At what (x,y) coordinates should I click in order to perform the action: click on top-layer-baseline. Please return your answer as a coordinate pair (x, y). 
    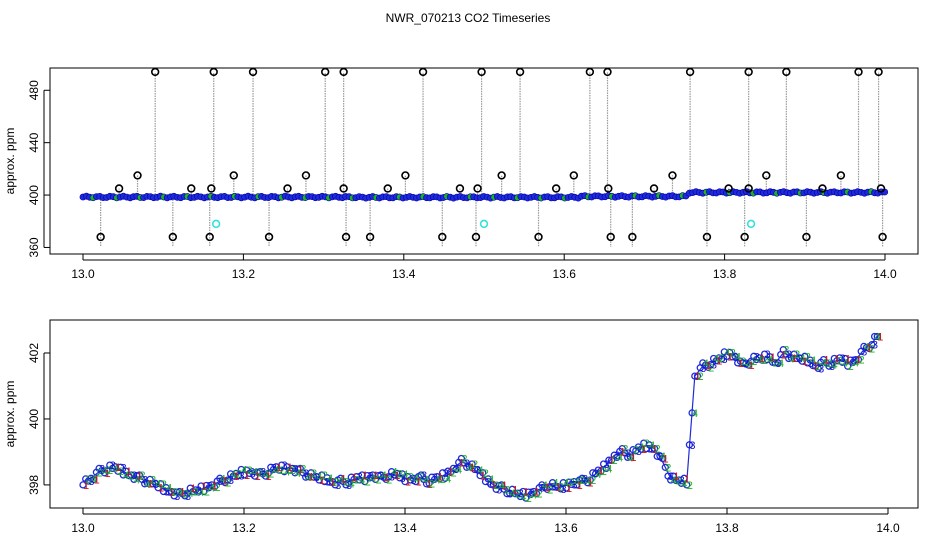
    Looking at the image, I should click on (484, 195).